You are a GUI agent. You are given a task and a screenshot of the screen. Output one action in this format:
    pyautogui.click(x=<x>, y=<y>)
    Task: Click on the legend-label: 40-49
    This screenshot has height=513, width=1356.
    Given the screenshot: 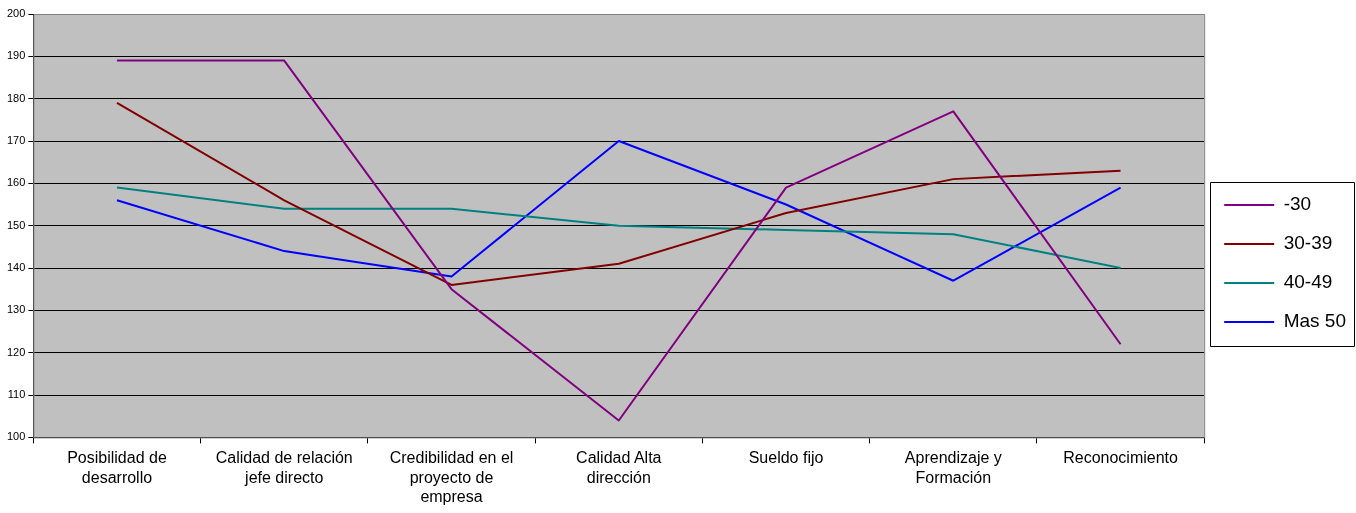 What is the action you would take?
    pyautogui.click(x=1308, y=282)
    